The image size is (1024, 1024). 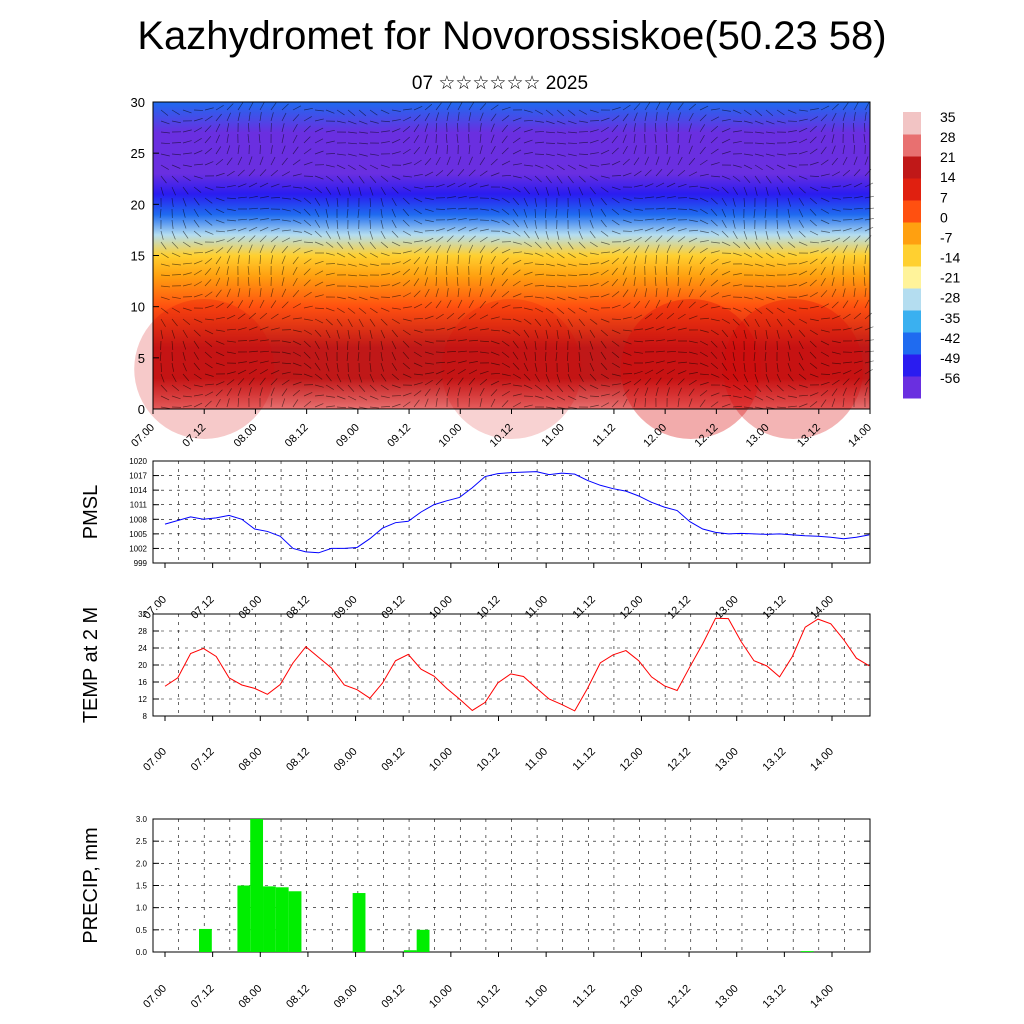 What do you see at coordinates (142, 682) in the screenshot?
I see `y-tick-label: 16` at bounding box center [142, 682].